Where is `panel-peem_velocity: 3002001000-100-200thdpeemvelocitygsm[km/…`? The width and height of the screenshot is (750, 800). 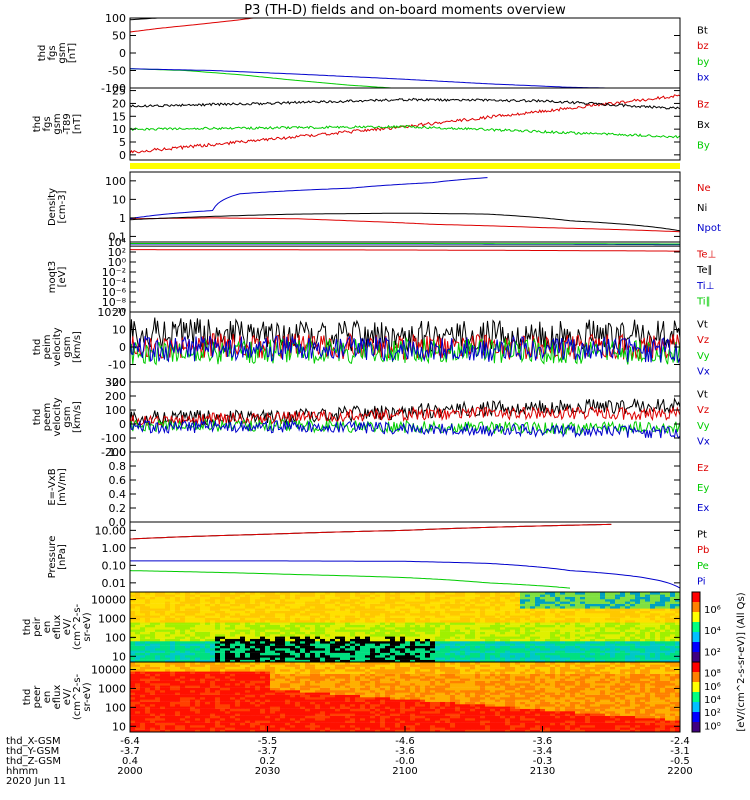
panel-peem_velocity: 3002001000-100-200thdpeemvelocitygsm[km/… is located at coordinates (371, 417).